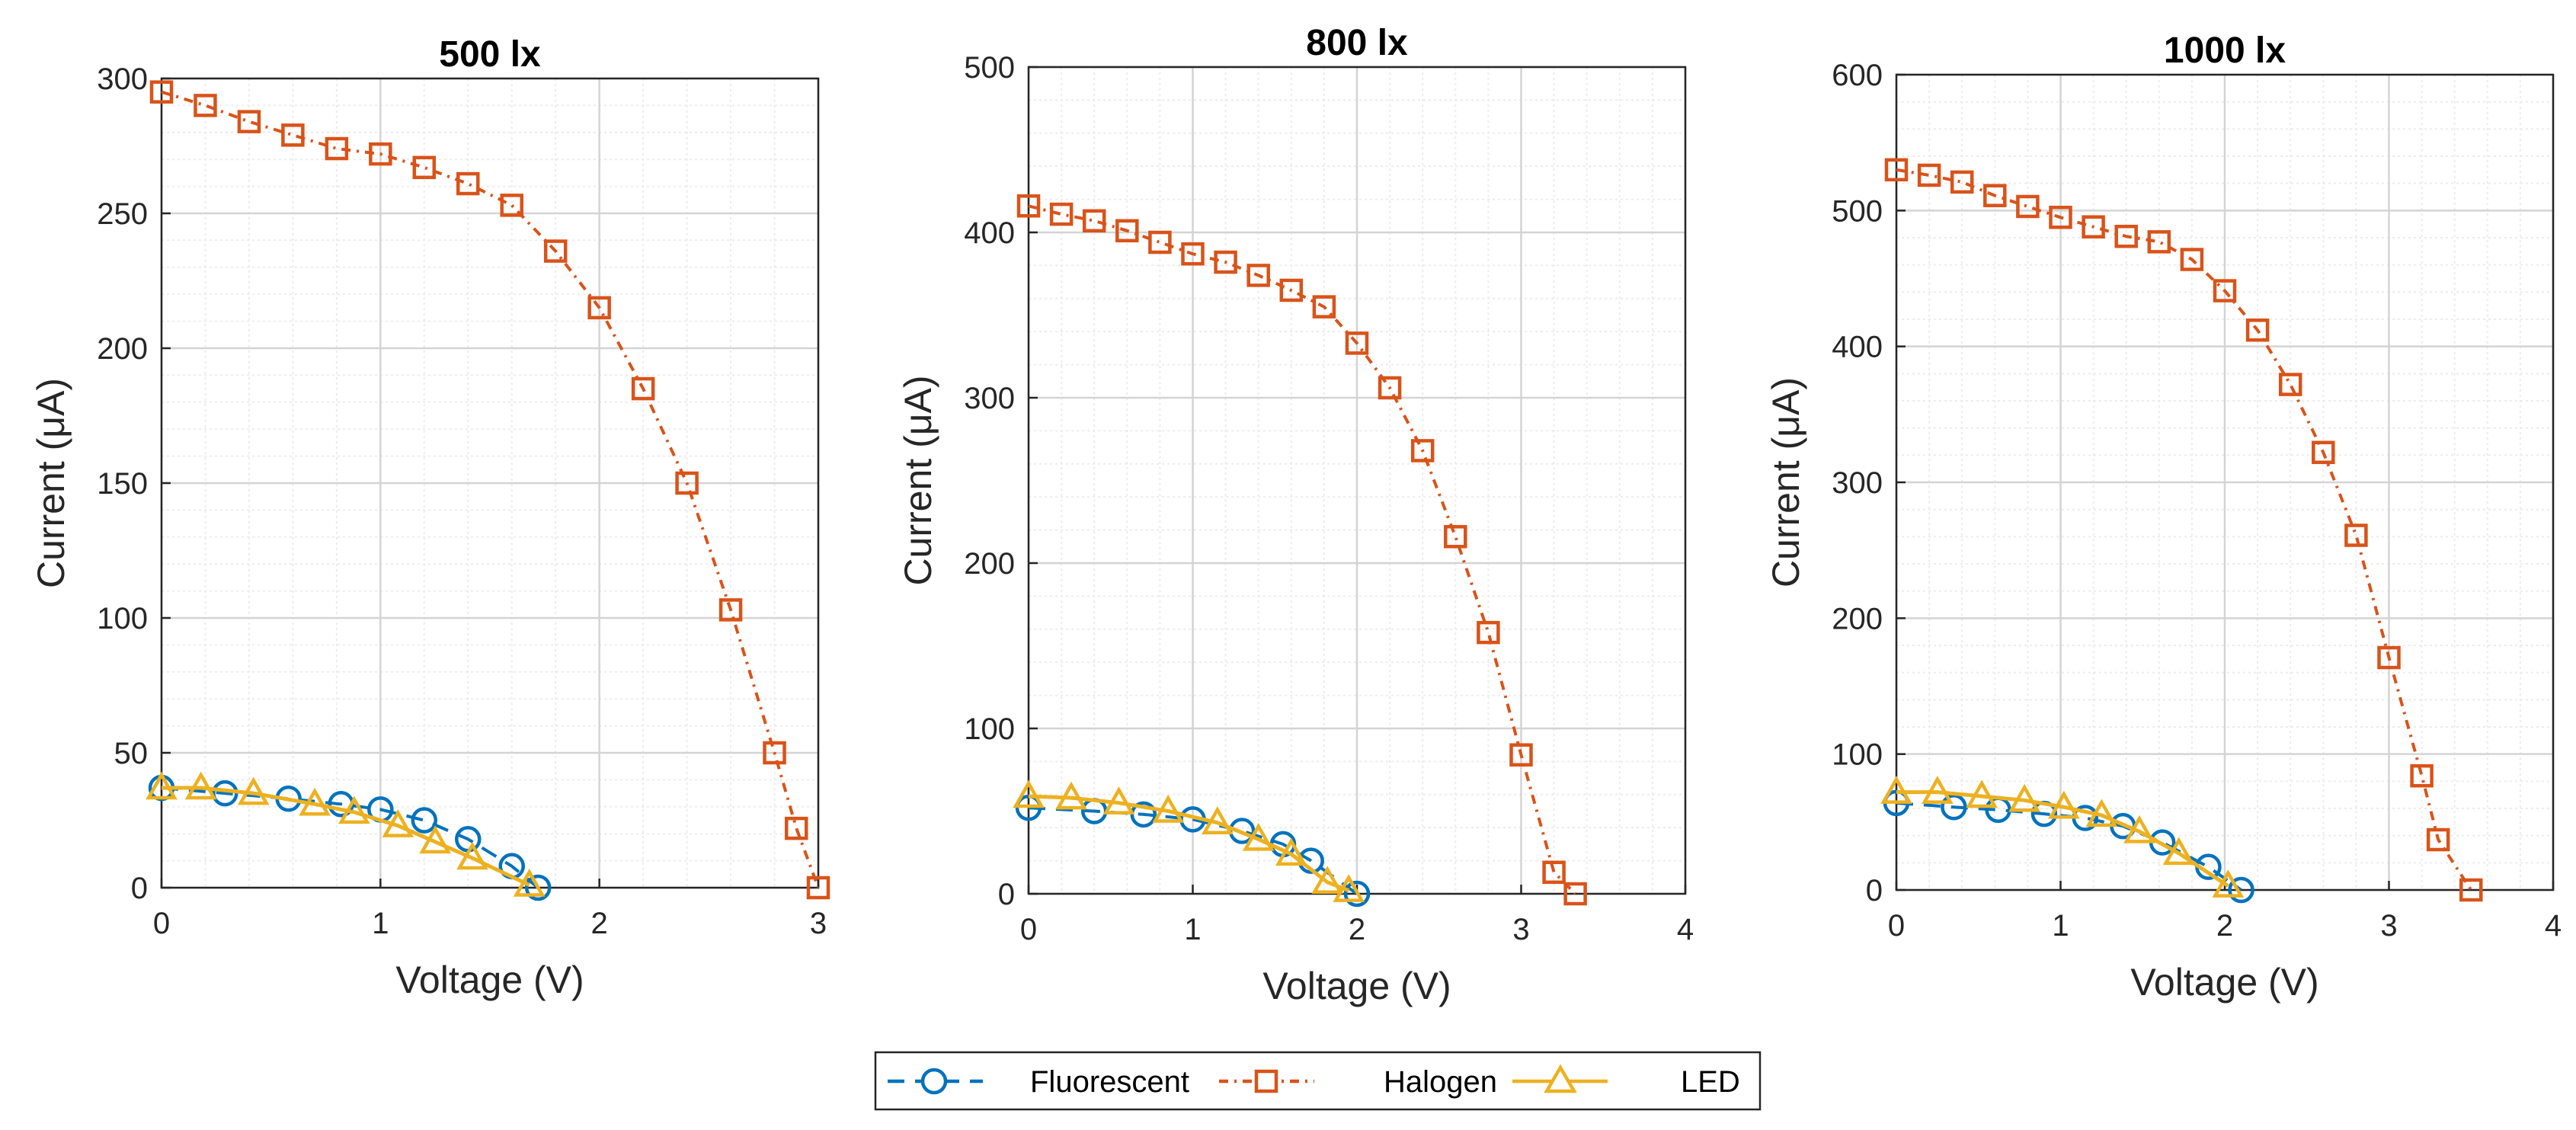 Image resolution: width=2576 pixels, height=1130 pixels. Describe the element at coordinates (1109, 1082) in the screenshot. I see `legend-label: Fluorescent` at that location.